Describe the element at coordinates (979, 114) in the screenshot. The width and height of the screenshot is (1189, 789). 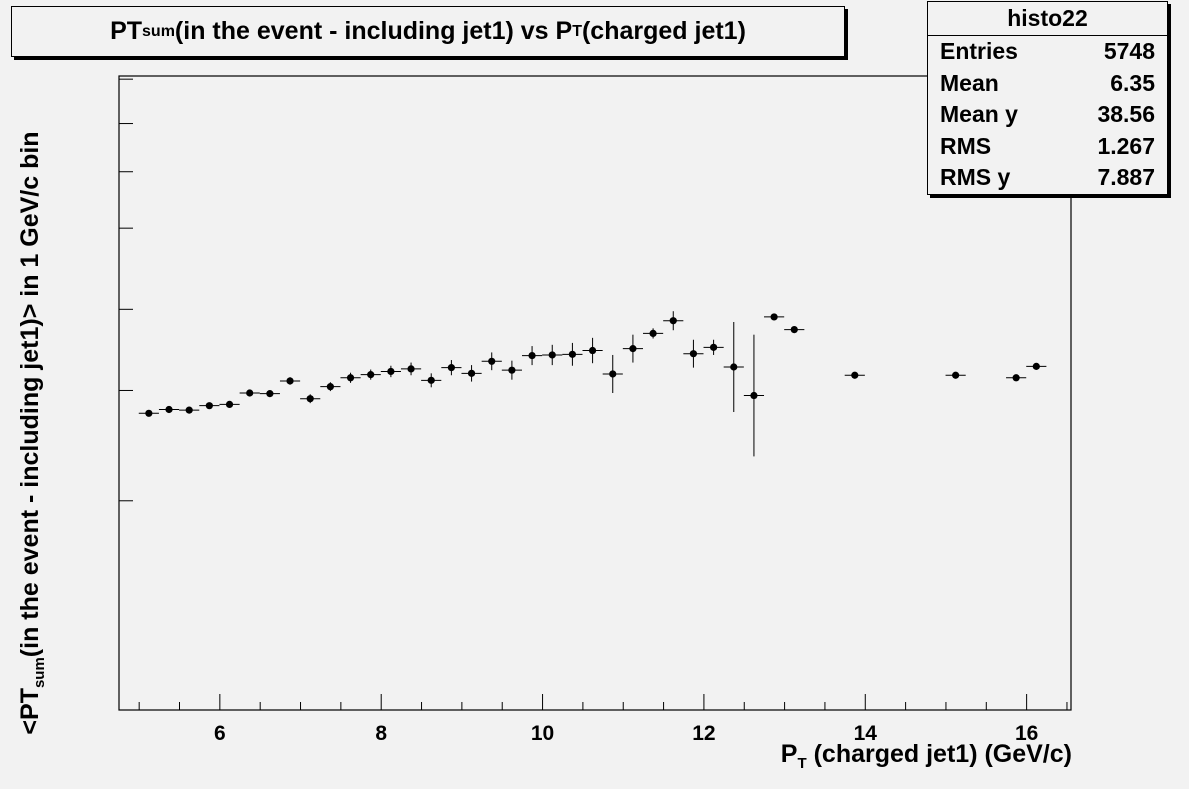
I see `stats-label: Mean y` at that location.